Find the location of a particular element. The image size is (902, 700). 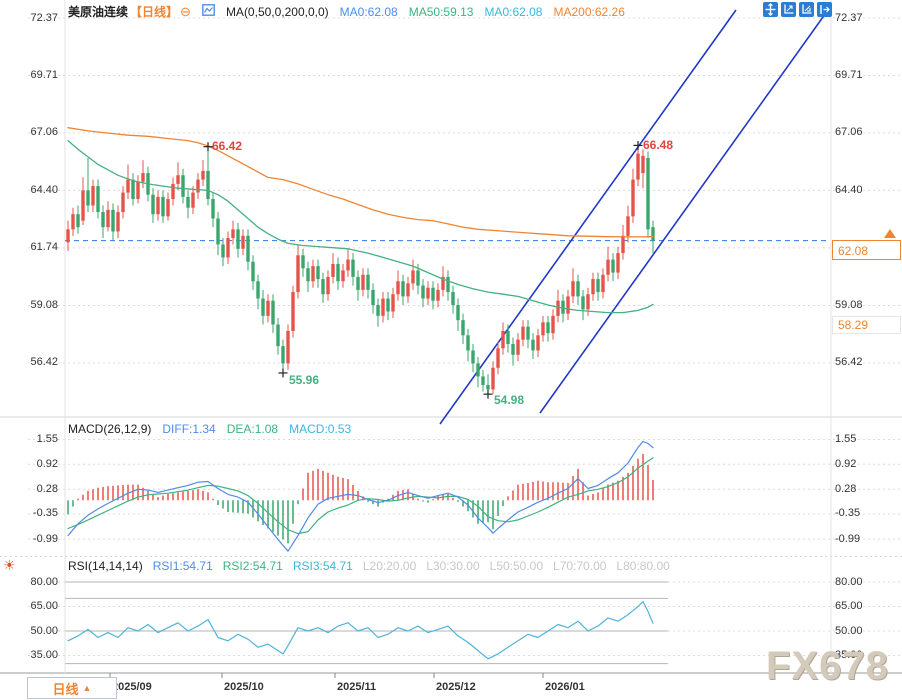

y-axis-label-right: 64.40 is located at coordinates (849, 189).